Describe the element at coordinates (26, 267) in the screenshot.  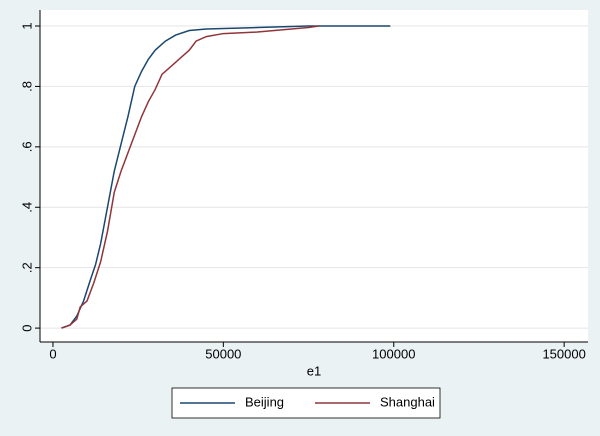
I see `y-tick-label: .2` at that location.